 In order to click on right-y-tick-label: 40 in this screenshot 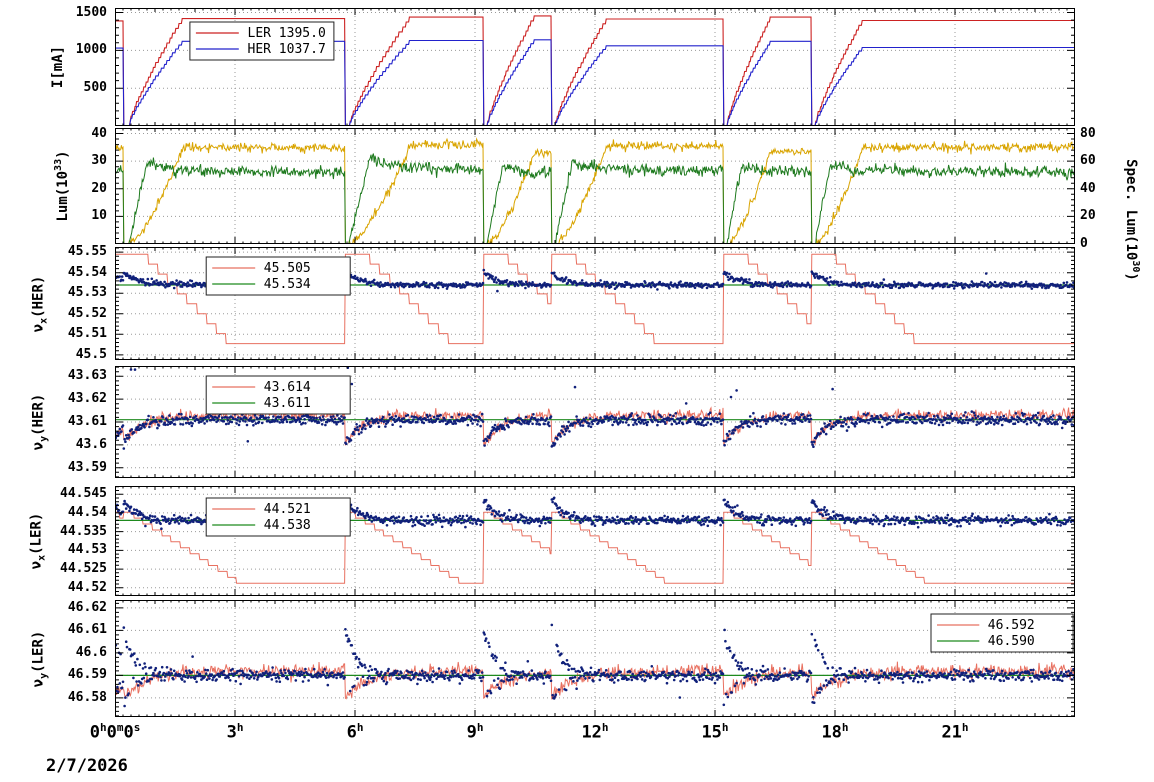, I will do `click(1088, 188)`.